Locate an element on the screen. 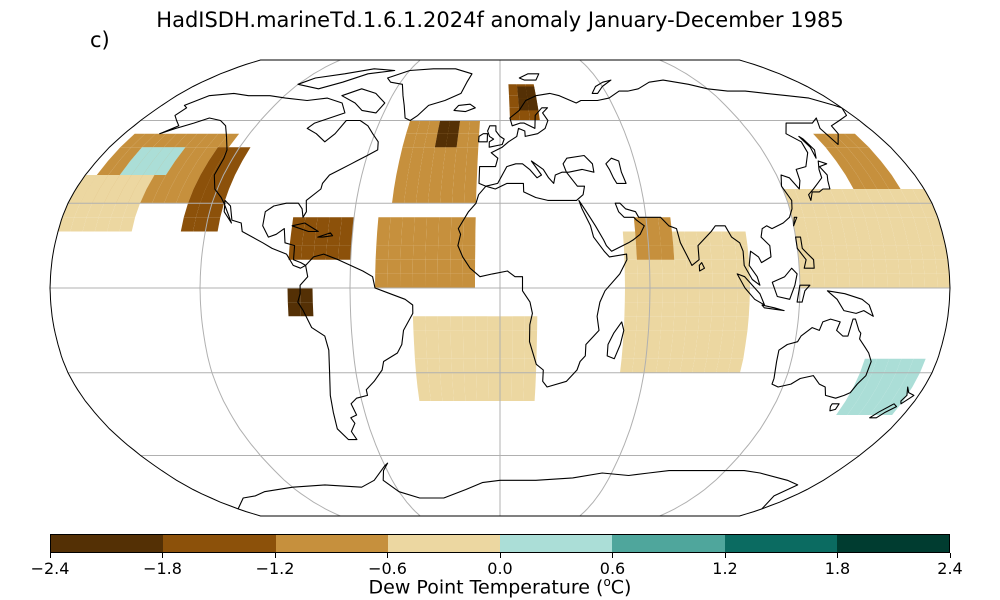 This screenshot has height=600, width=1000. coast-japan is located at coordinates (819, 180).